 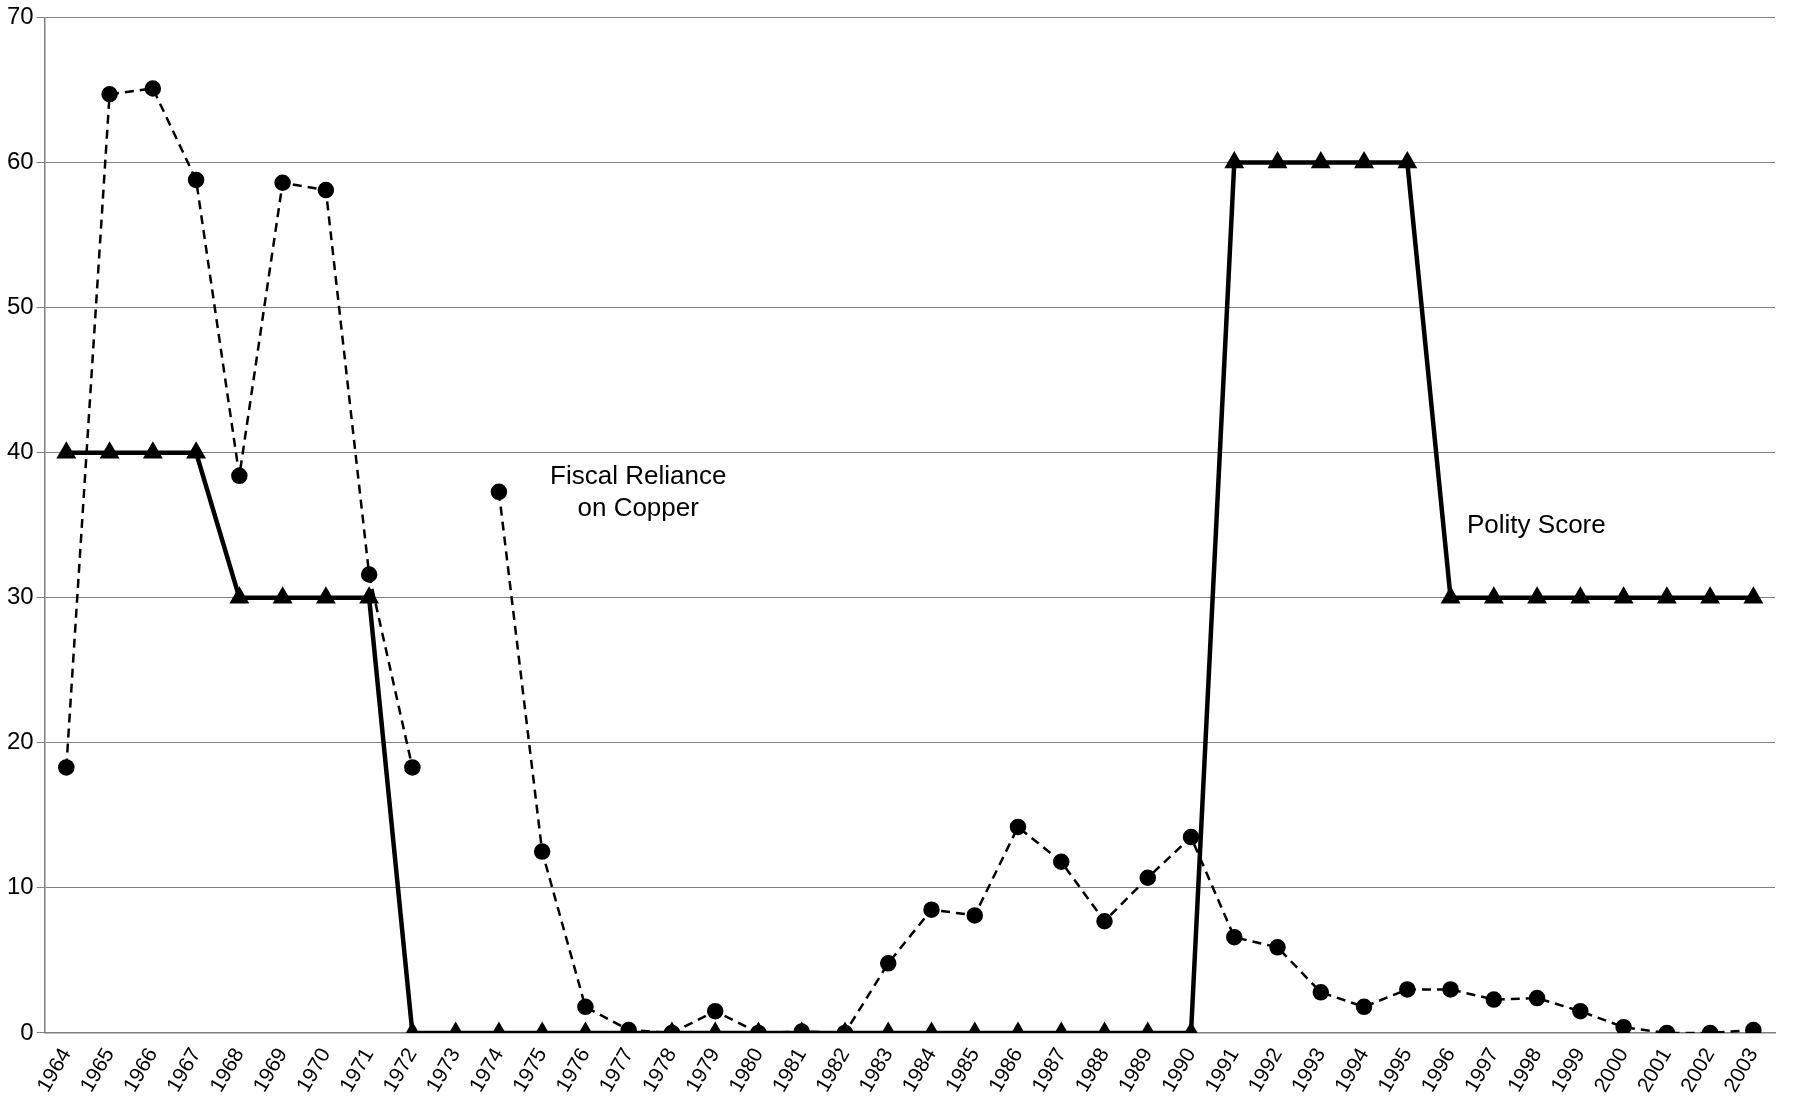 What do you see at coordinates (20, 306) in the screenshot?
I see `y-tick-label: 50` at bounding box center [20, 306].